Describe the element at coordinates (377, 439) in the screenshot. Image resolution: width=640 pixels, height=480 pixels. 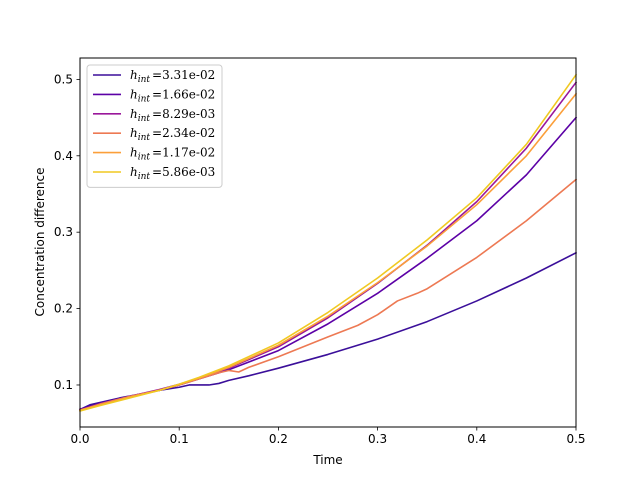
I see `x-tick-label: 0.3` at that location.